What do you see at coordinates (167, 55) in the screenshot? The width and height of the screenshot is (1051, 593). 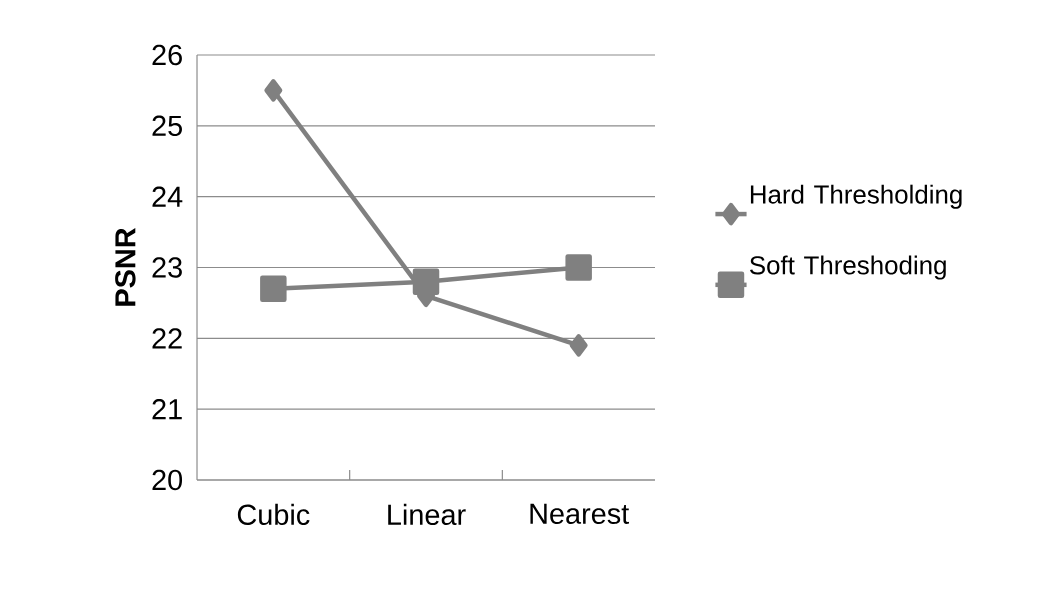 I see `y-tick-label: 26` at bounding box center [167, 55].